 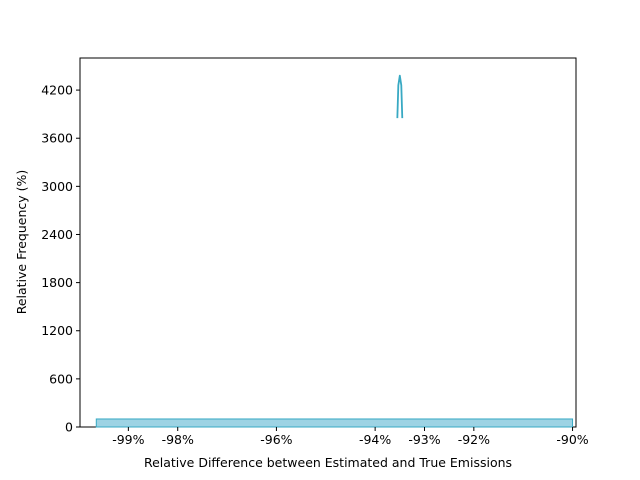 I want to click on y-tick-label: 0, so click(x=69, y=427).